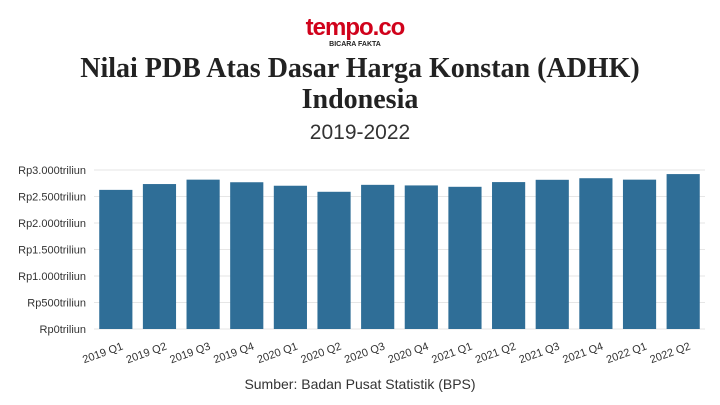 This screenshot has width=720, height=405. Describe the element at coordinates (147, 354) in the screenshot. I see `x-tick-label: 2019 Q2` at that location.